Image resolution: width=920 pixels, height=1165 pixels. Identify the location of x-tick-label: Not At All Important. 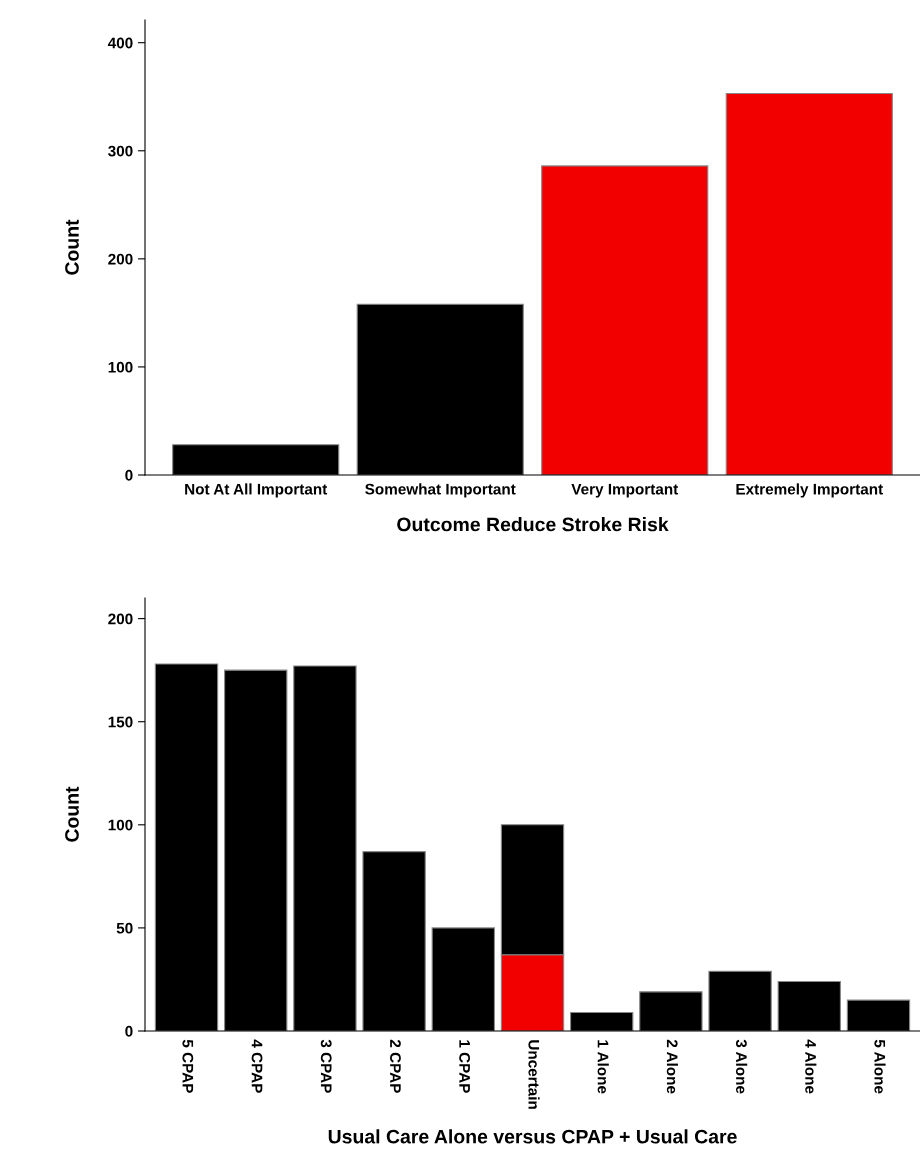
(256, 490).